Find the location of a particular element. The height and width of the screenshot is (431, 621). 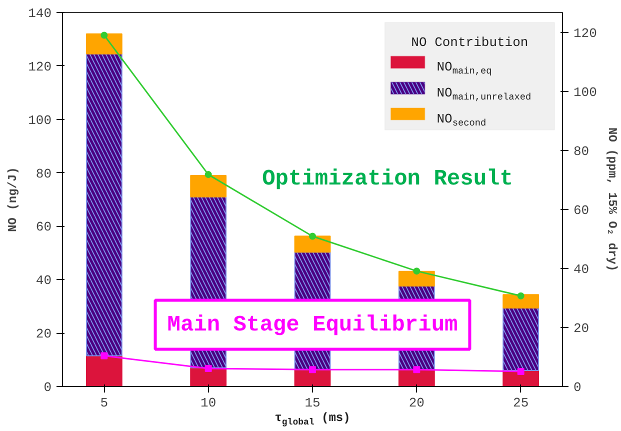

y2-tick-label: 0 is located at coordinates (578, 387).